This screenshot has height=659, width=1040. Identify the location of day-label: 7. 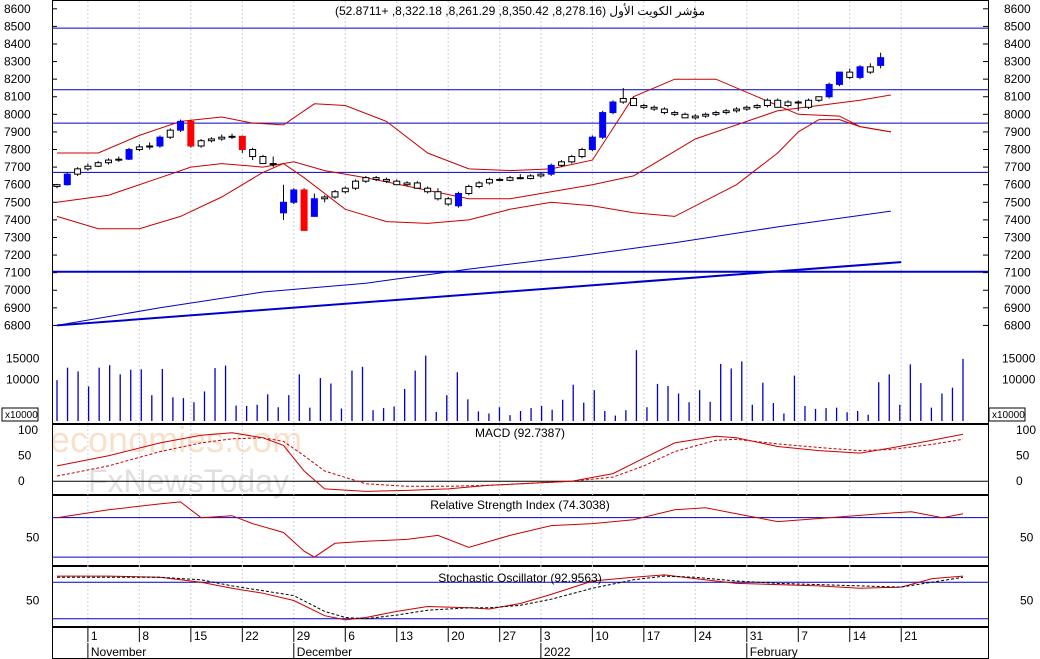
(804, 636).